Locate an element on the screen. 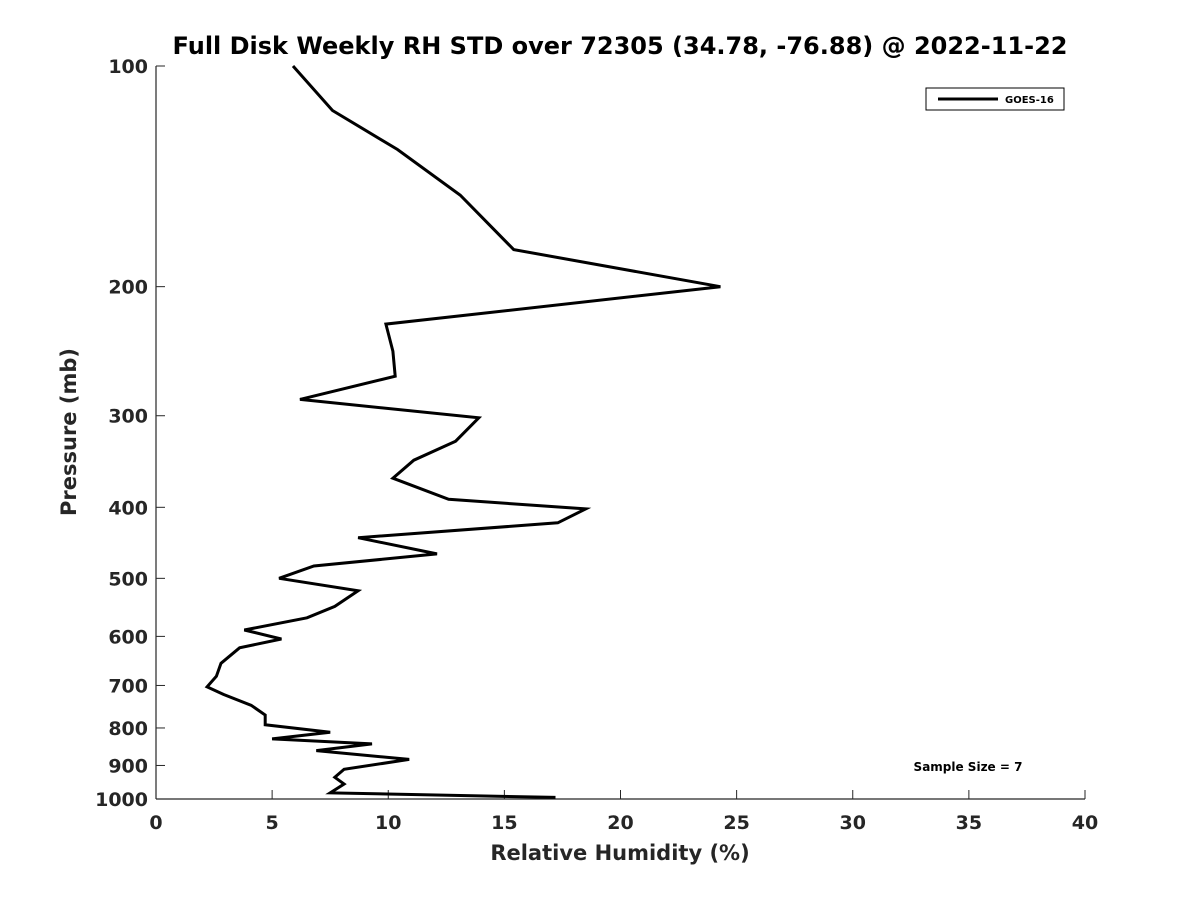 Image resolution: width=1200 pixels, height=900 pixels. y-axis-label: Pressure (mb) is located at coordinates (69, 432).